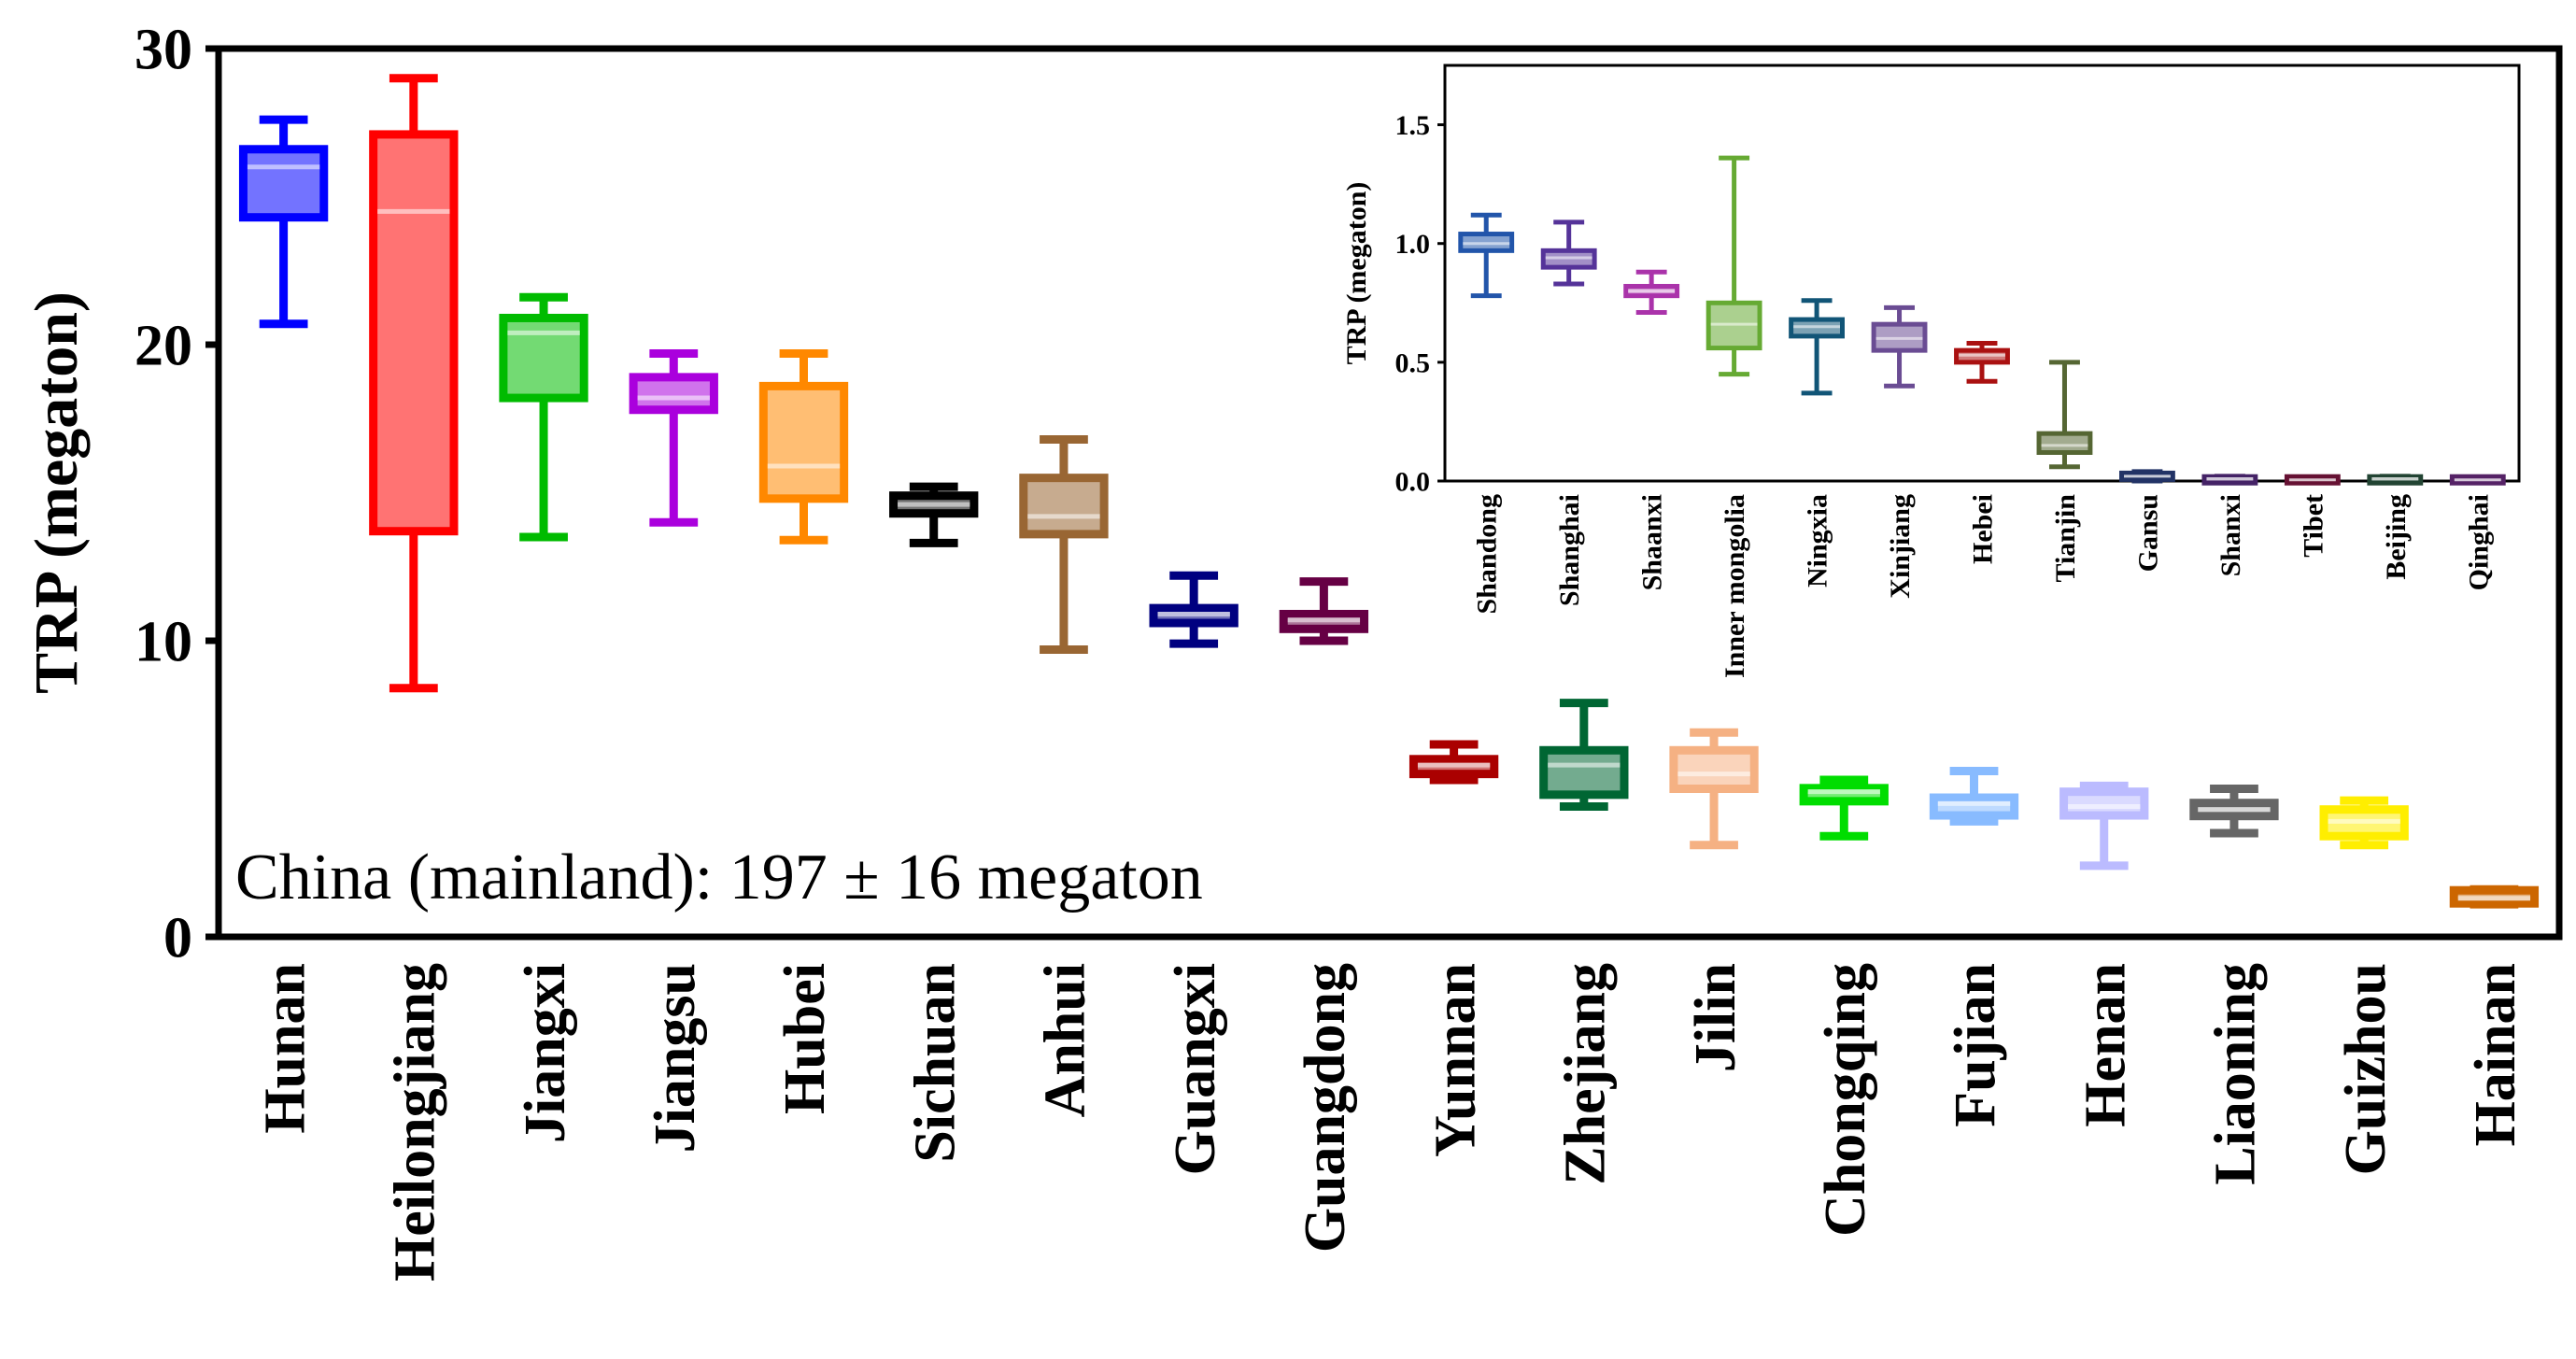 The width and height of the screenshot is (2576, 1359). What do you see at coordinates (719, 877) in the screenshot?
I see `total-annotation: China (mainland): 197 ± 16 megaton` at bounding box center [719, 877].